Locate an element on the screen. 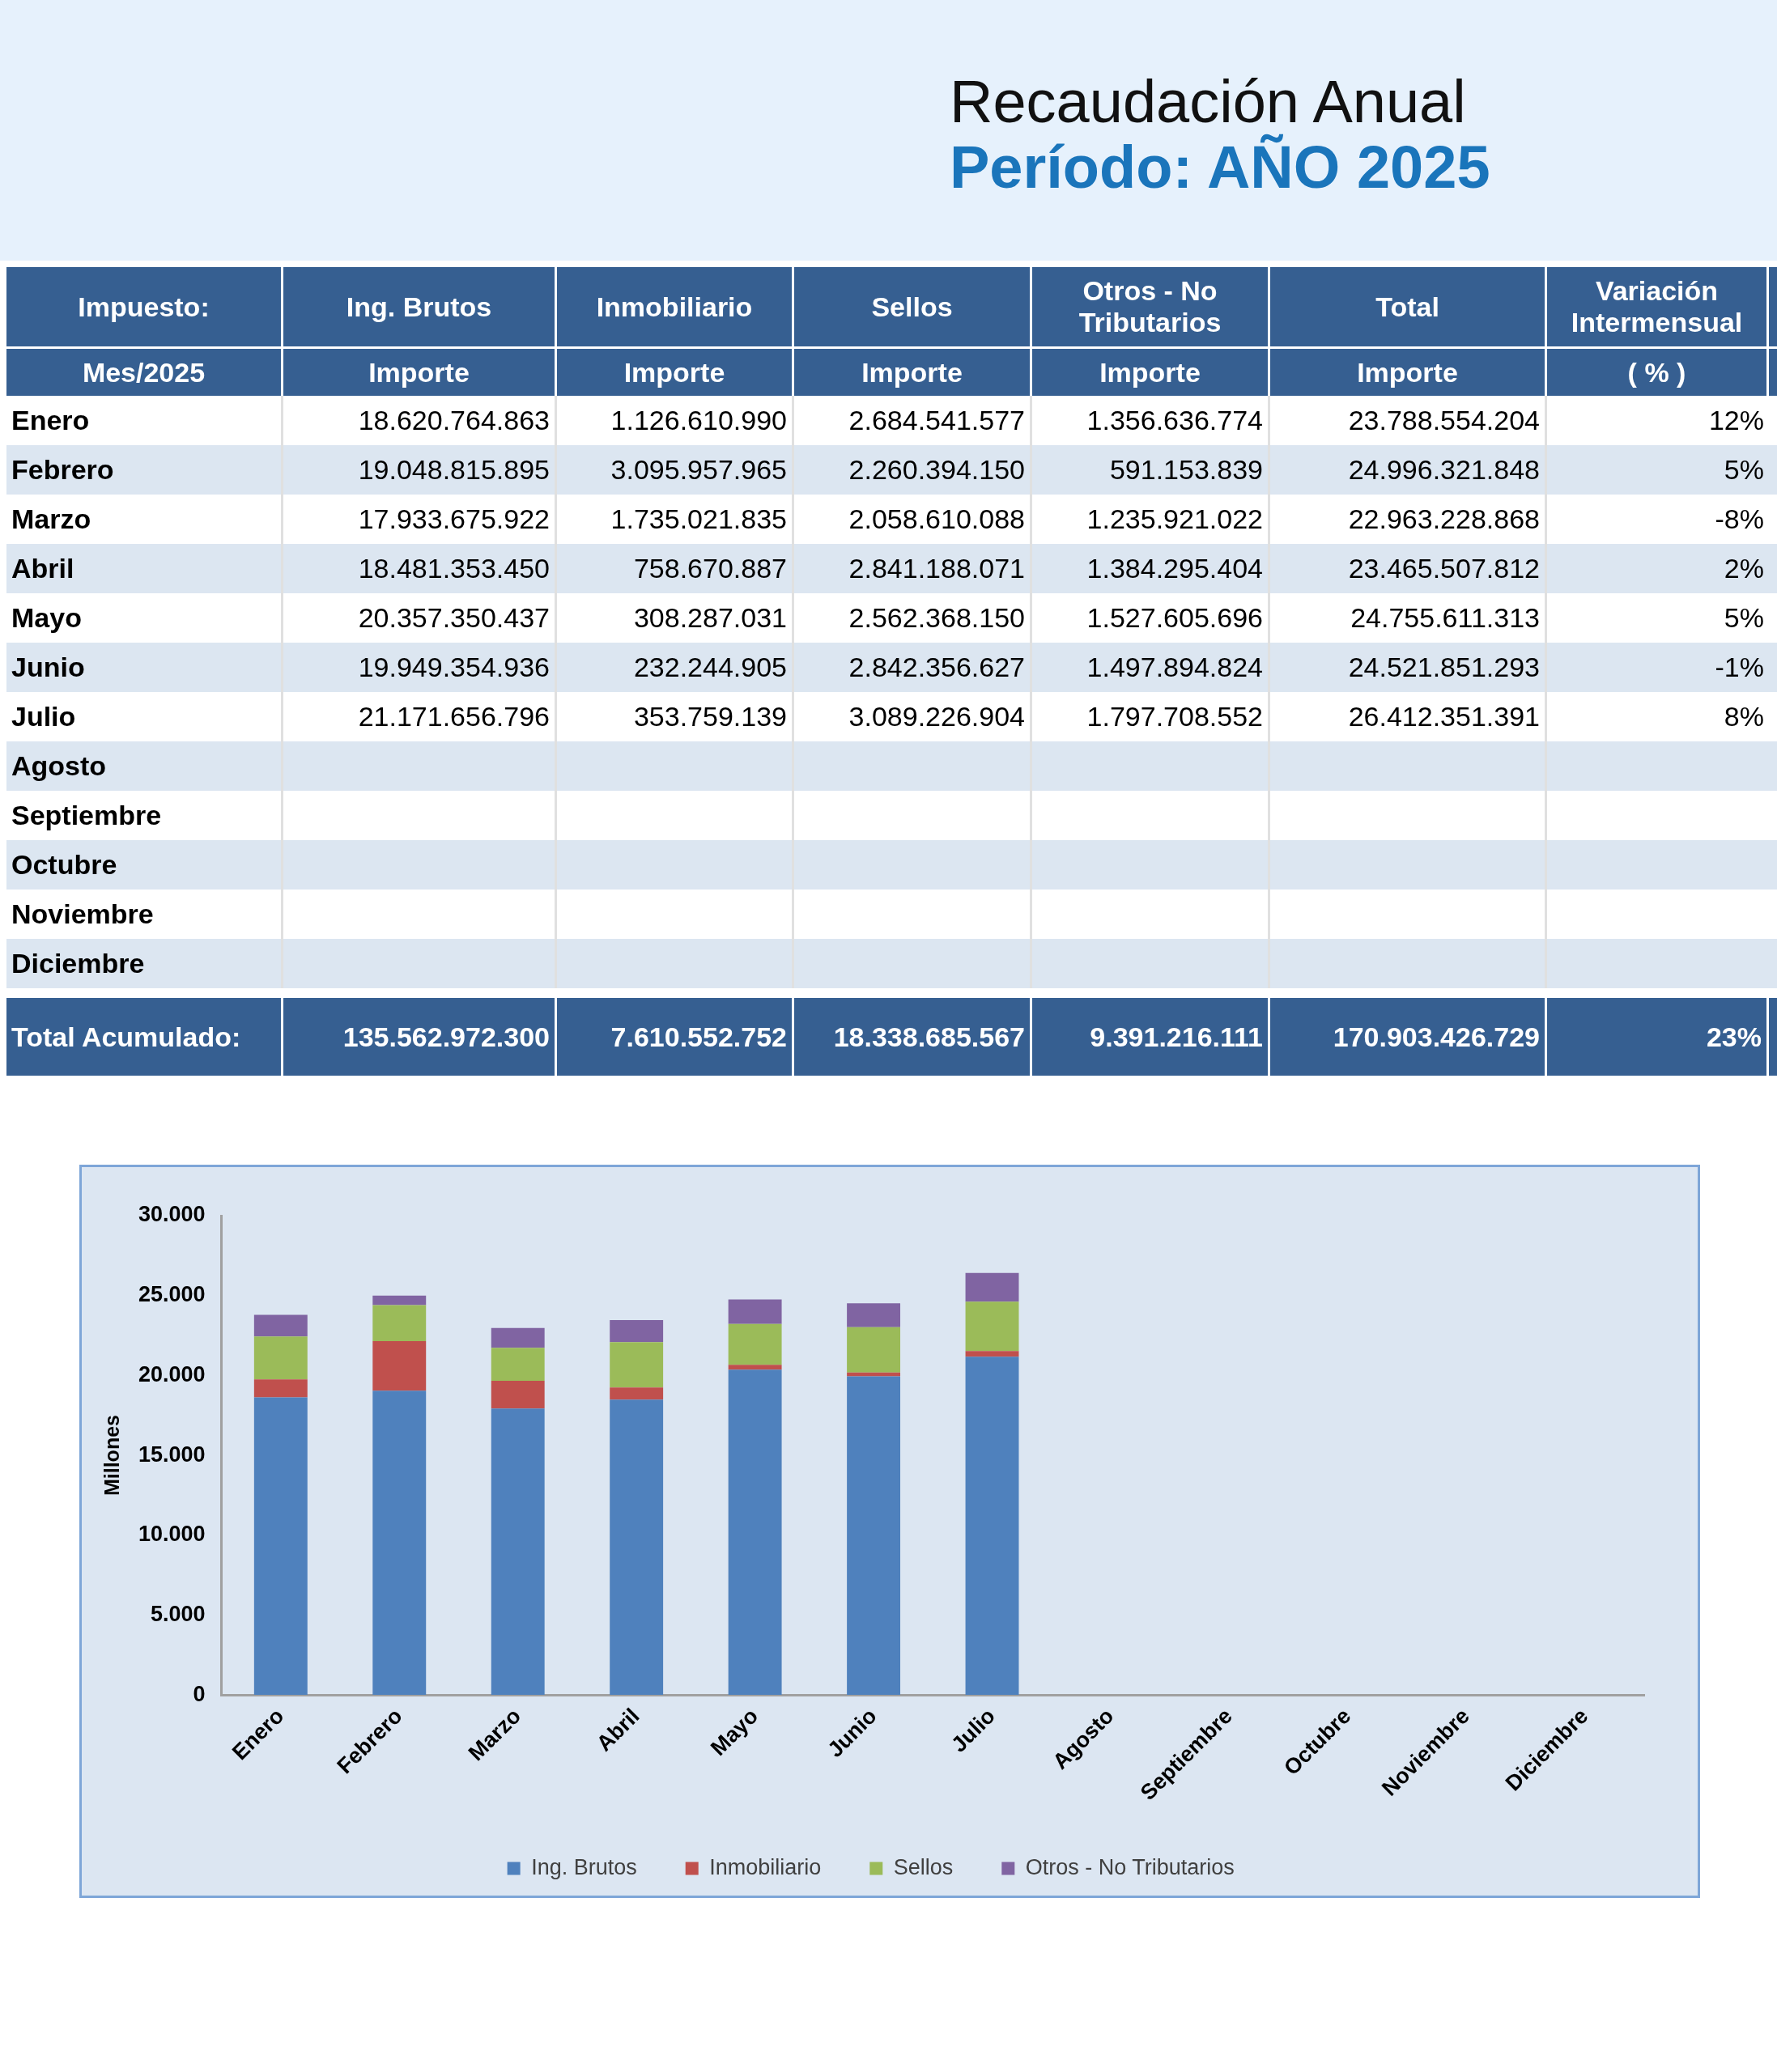  legend-label: Sellos is located at coordinates (923, 1866).